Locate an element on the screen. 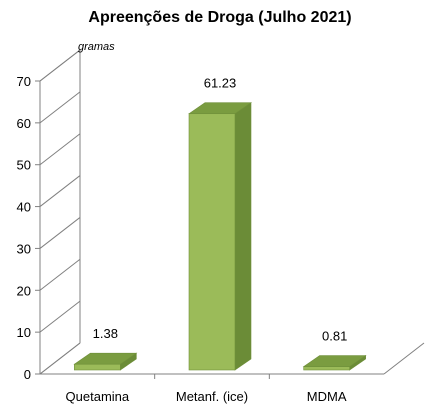 This screenshot has height=417, width=440. y-tick-label: 70 is located at coordinates (24, 81).